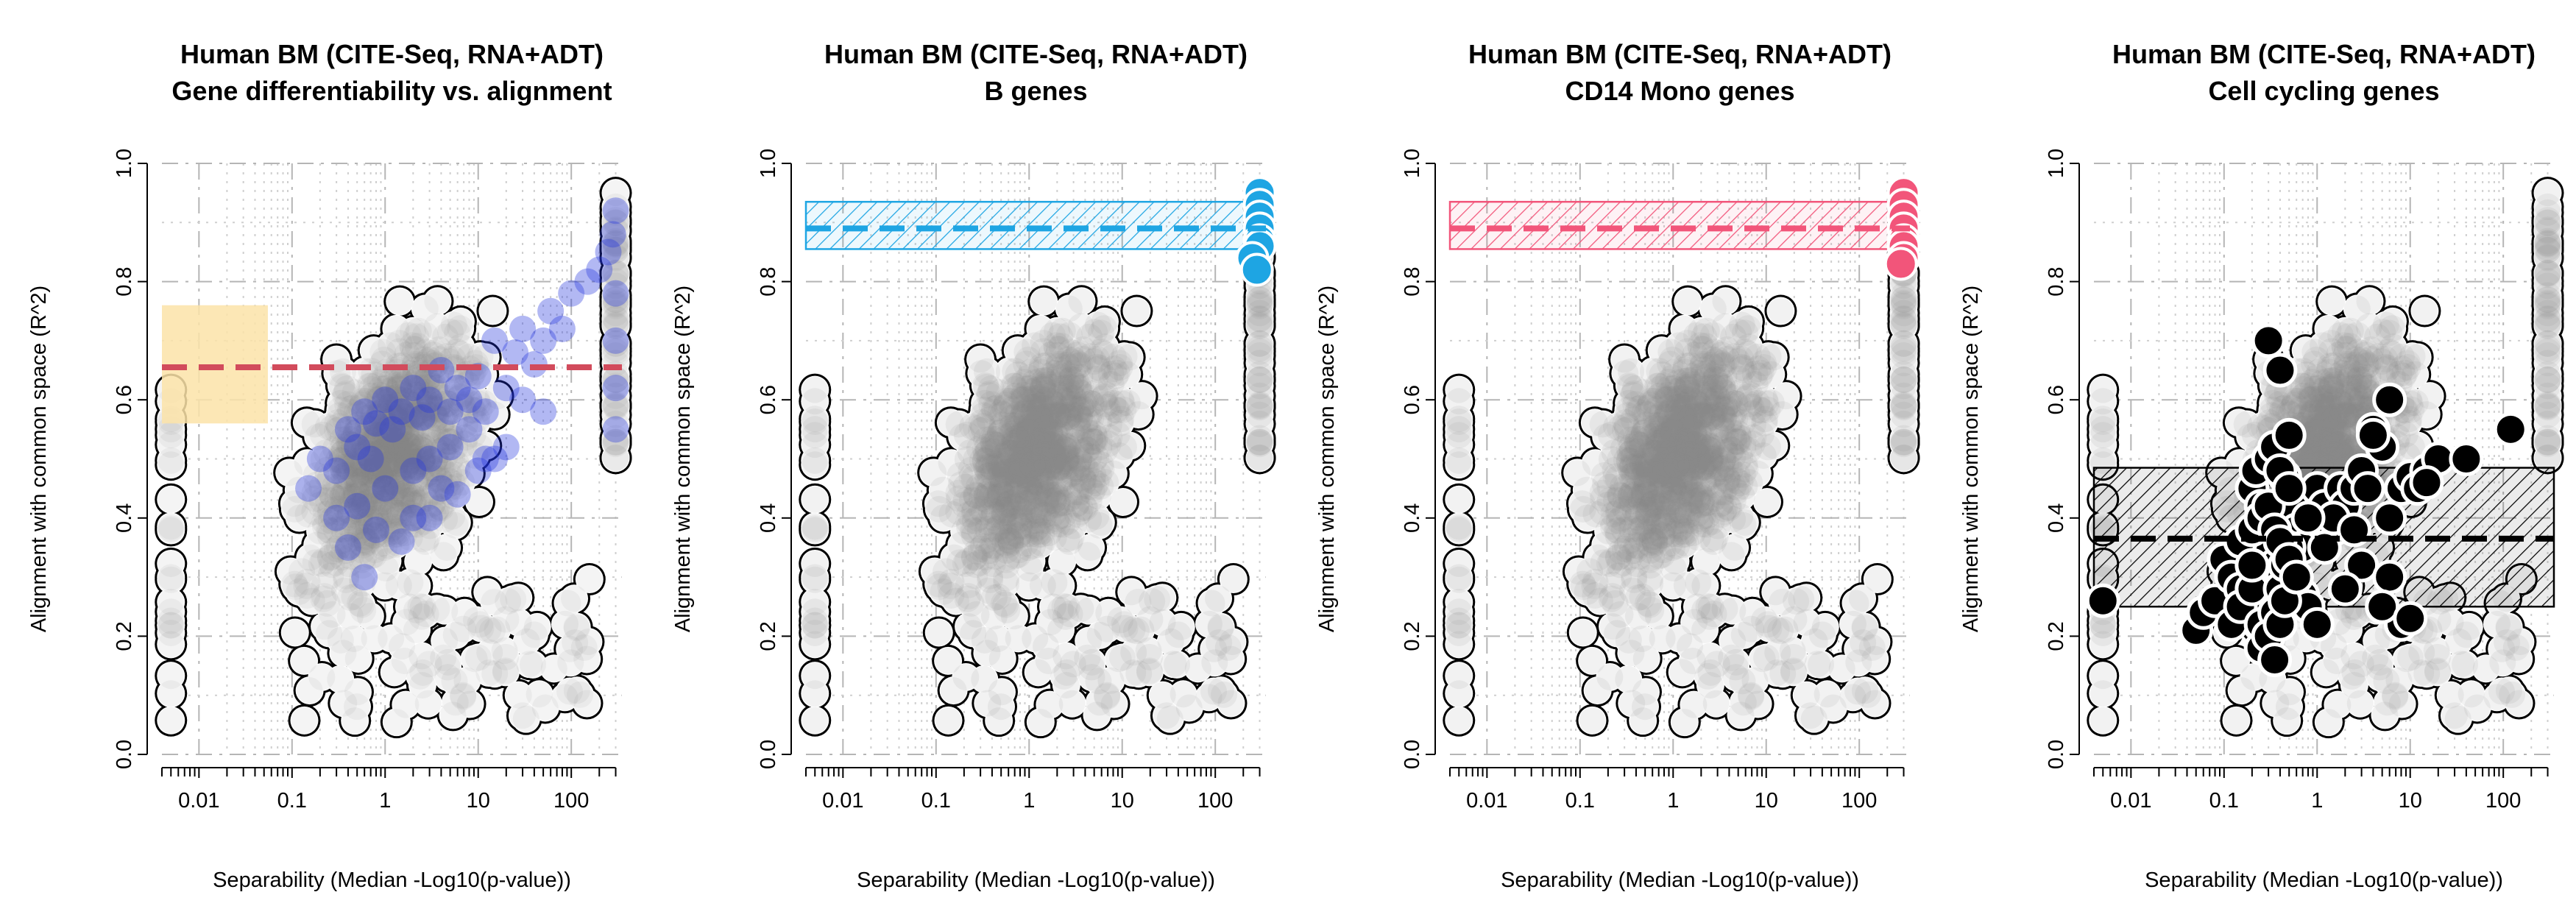 This screenshot has width=2576, height=920. I want to click on panel-subtitle: Gene differentiability vs. alignment, so click(391, 91).